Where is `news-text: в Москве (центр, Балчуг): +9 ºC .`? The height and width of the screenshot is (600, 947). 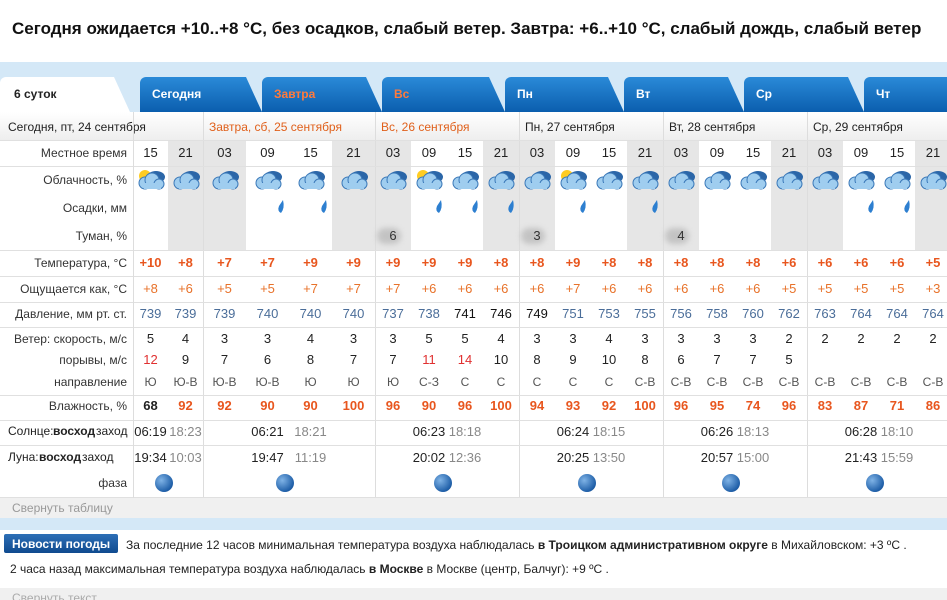
news-text: в Москве (центр, Балчуг): +9 ºC . is located at coordinates (516, 569).